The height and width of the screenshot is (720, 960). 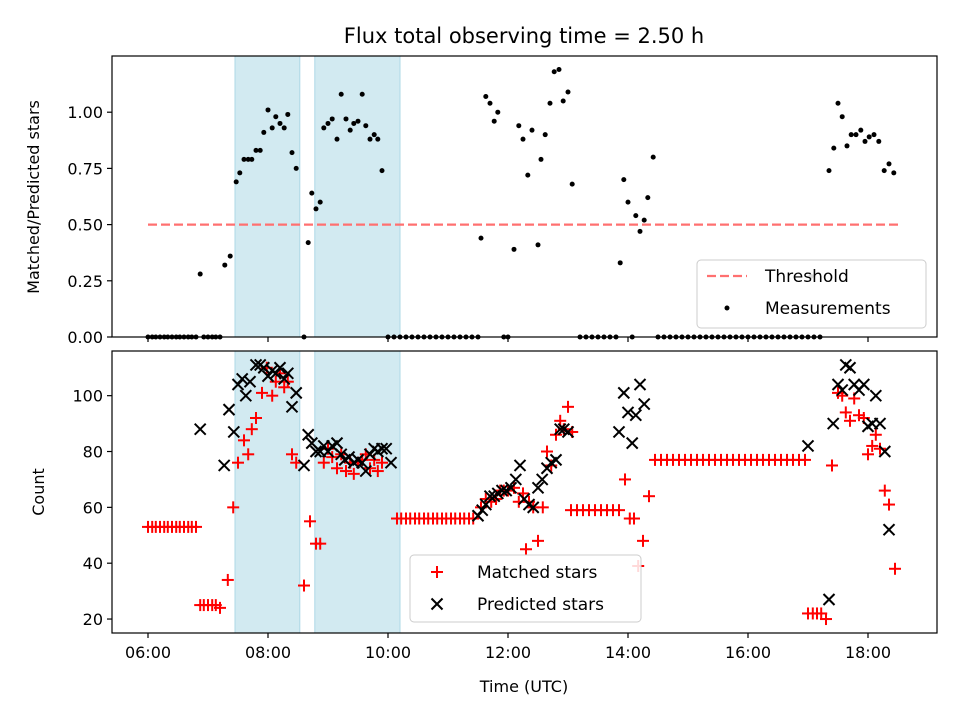 What do you see at coordinates (537, 573) in the screenshot?
I see `legend-matched-label: Matched stars` at bounding box center [537, 573].